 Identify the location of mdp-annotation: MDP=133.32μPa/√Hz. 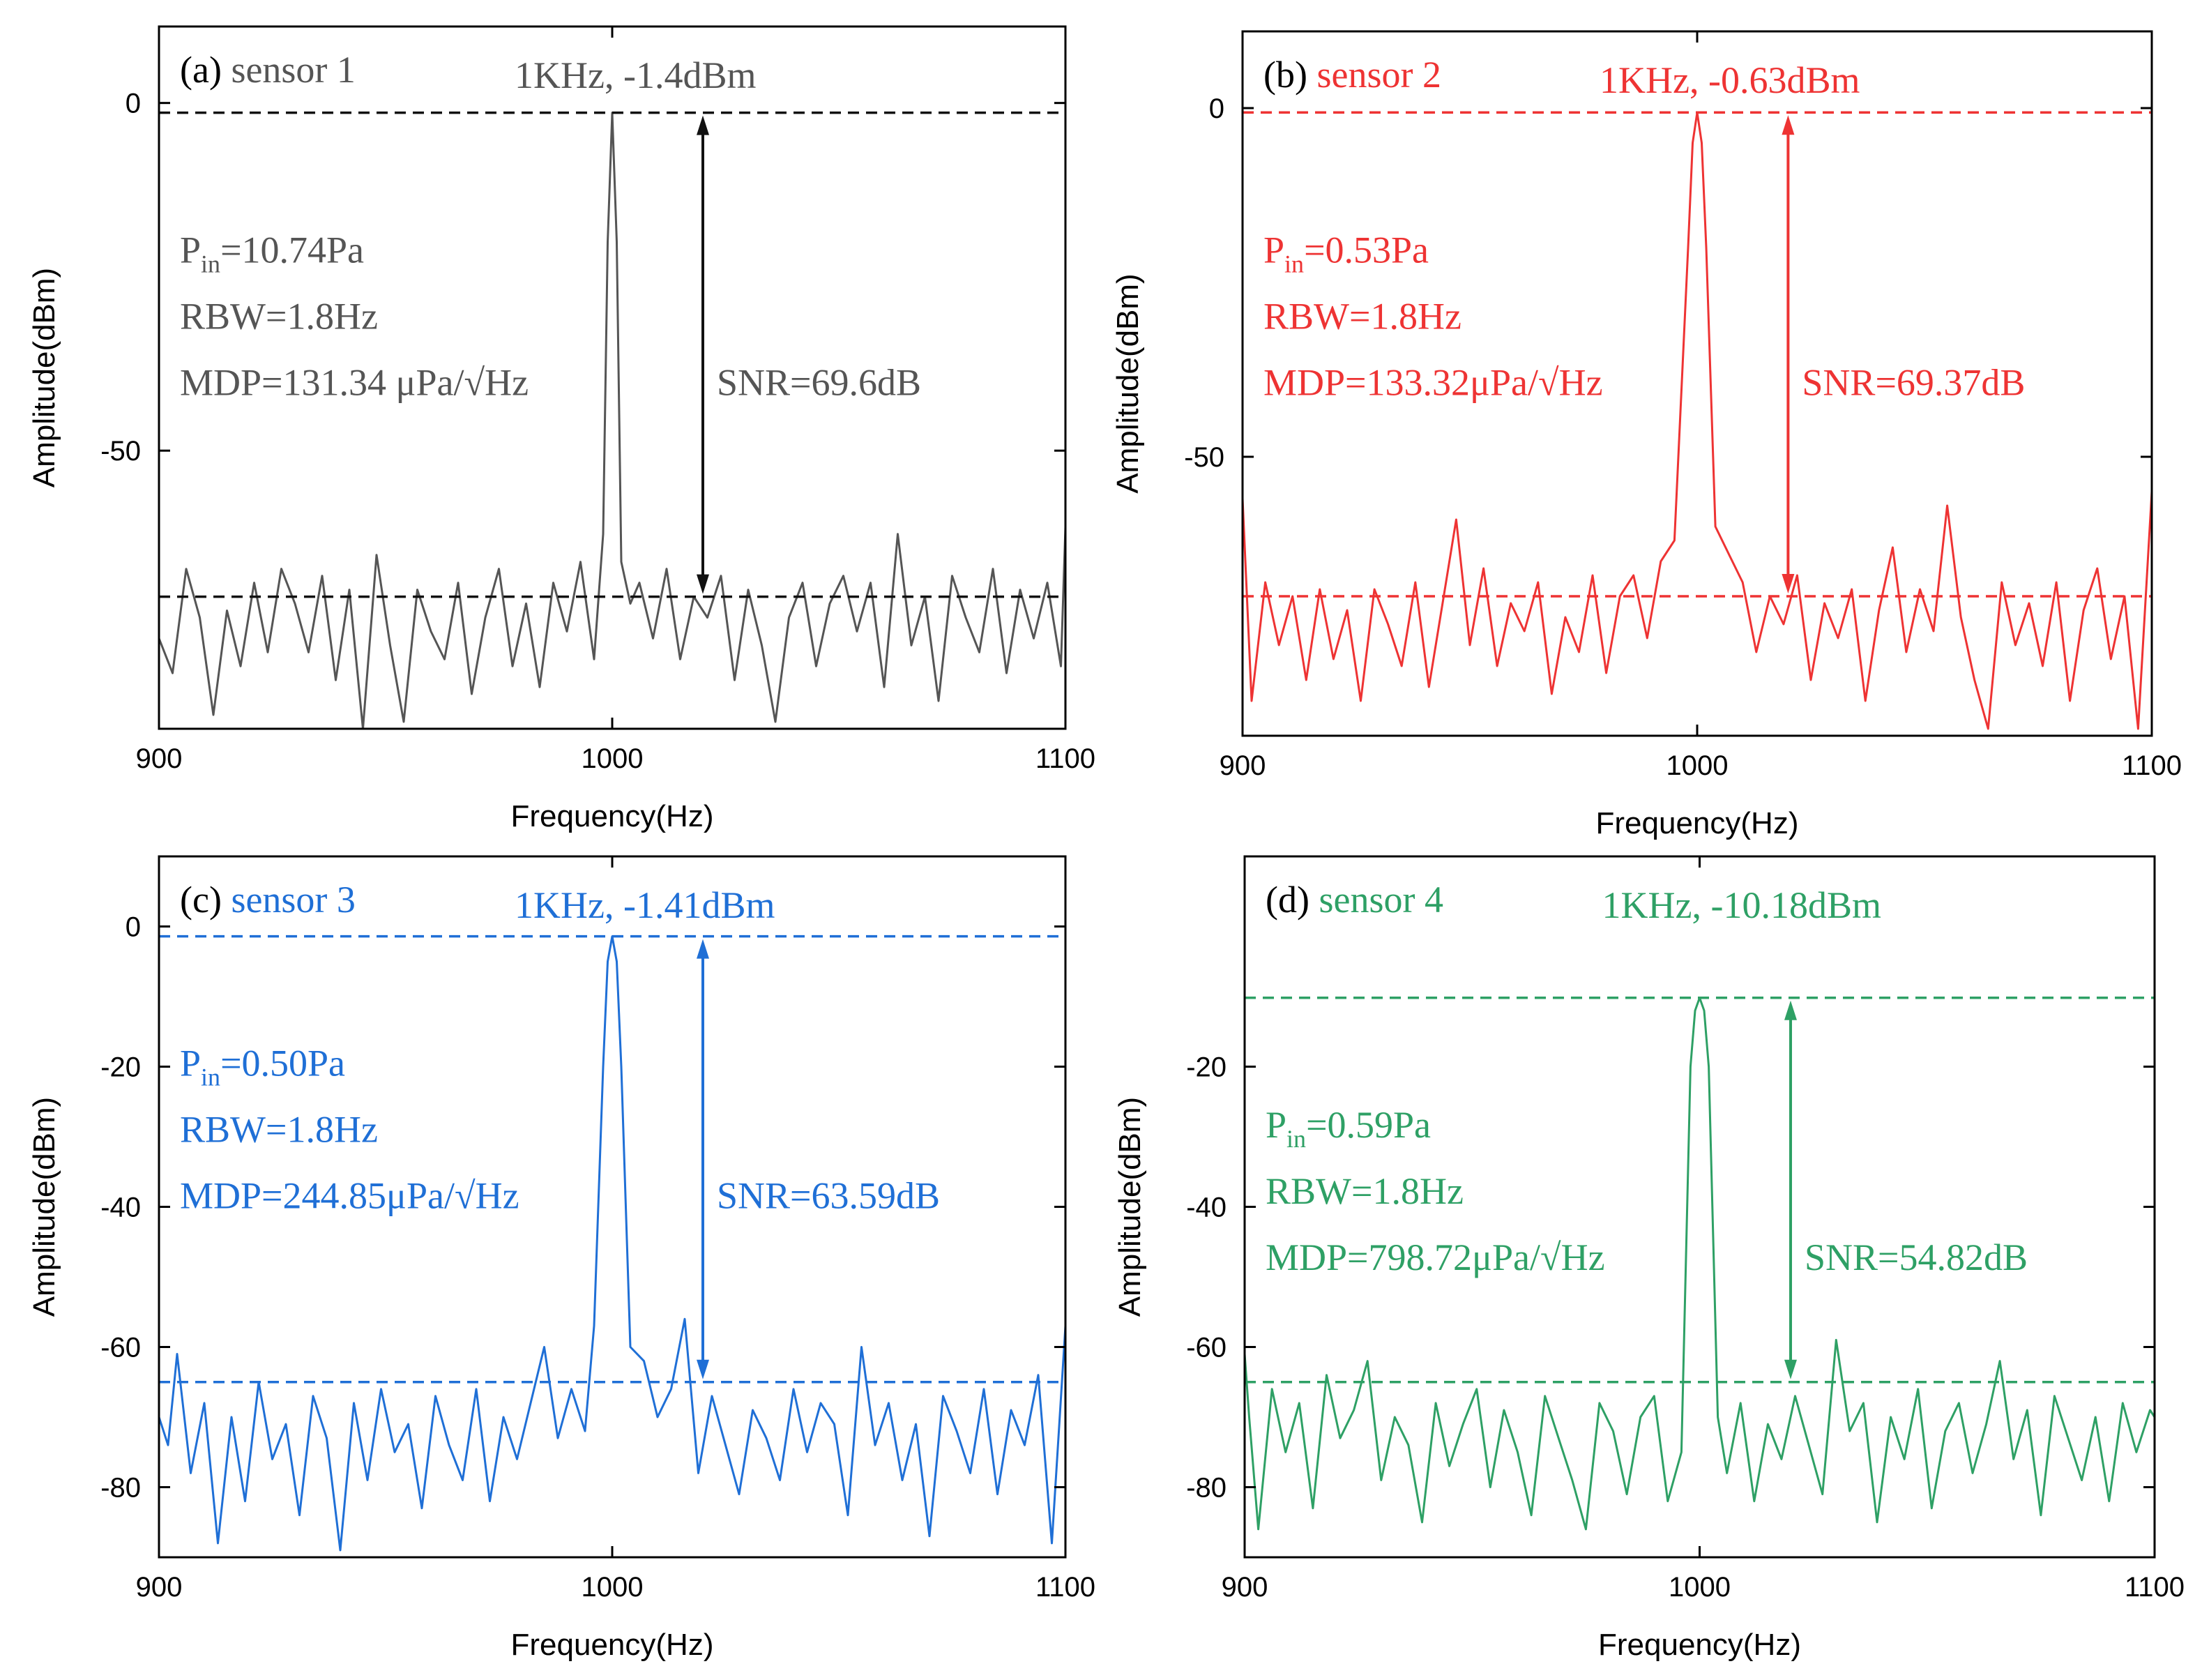
(1433, 382).